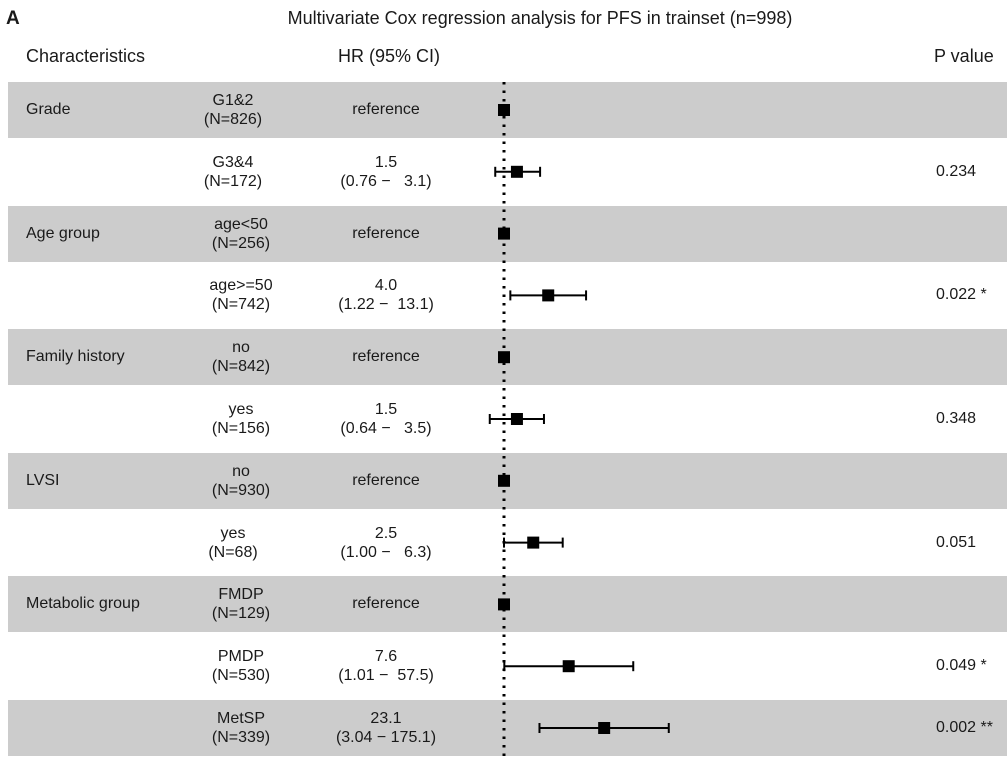 The height and width of the screenshot is (760, 1007). Describe the element at coordinates (386, 737) in the screenshot. I see `ci-range: (3.04 − 175.1)` at that location.